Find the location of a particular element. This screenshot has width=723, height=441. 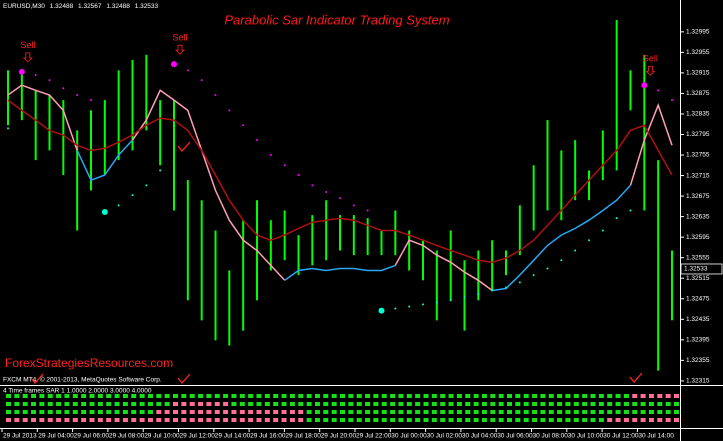

quote-high: 1.32567 is located at coordinates (90, 6).